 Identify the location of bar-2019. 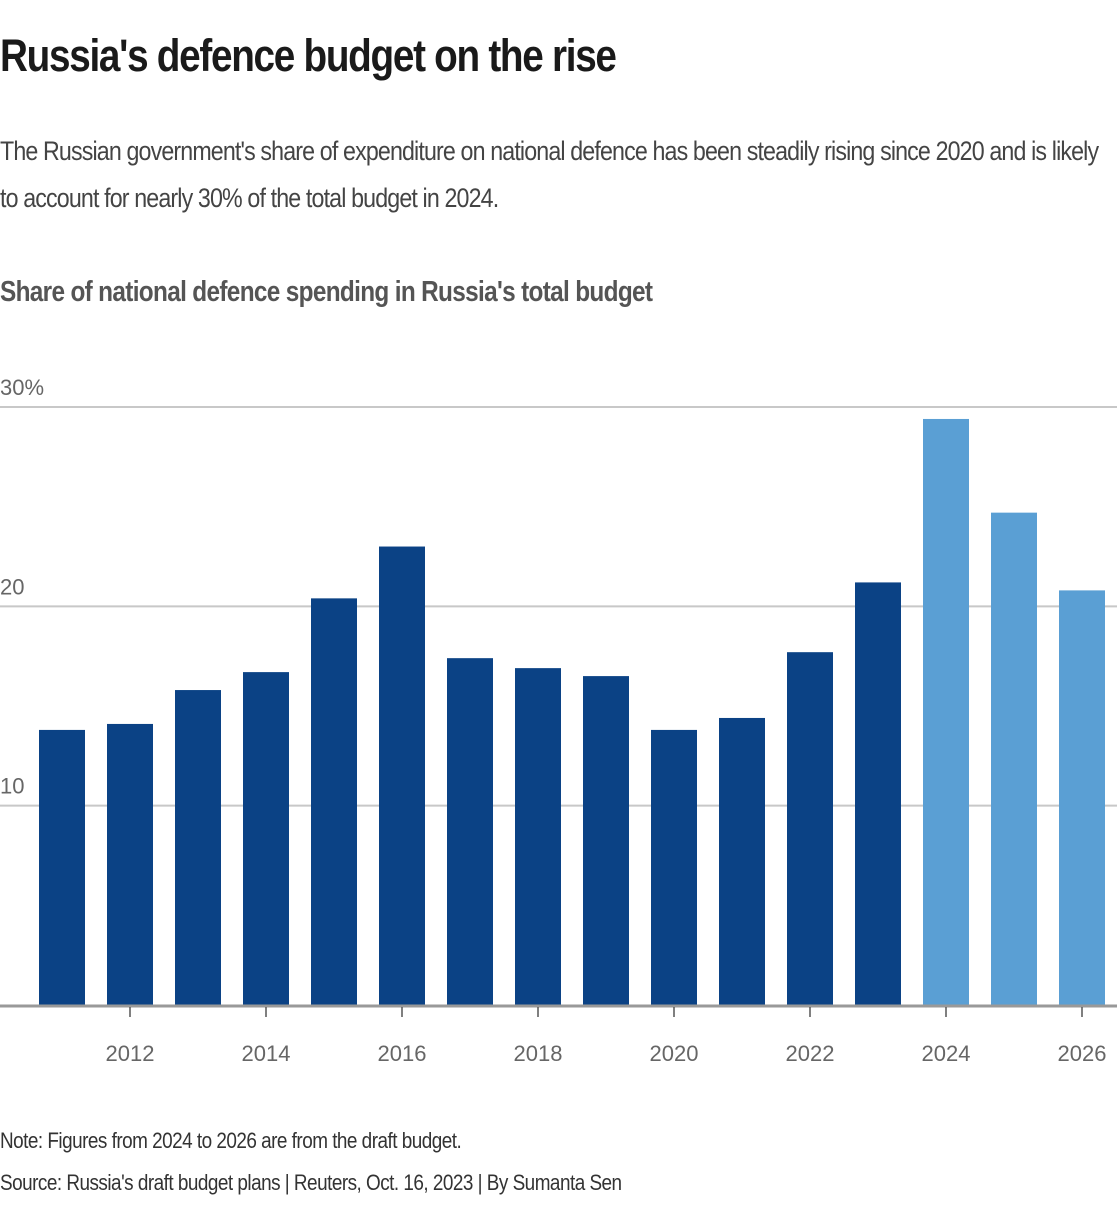
(606, 840).